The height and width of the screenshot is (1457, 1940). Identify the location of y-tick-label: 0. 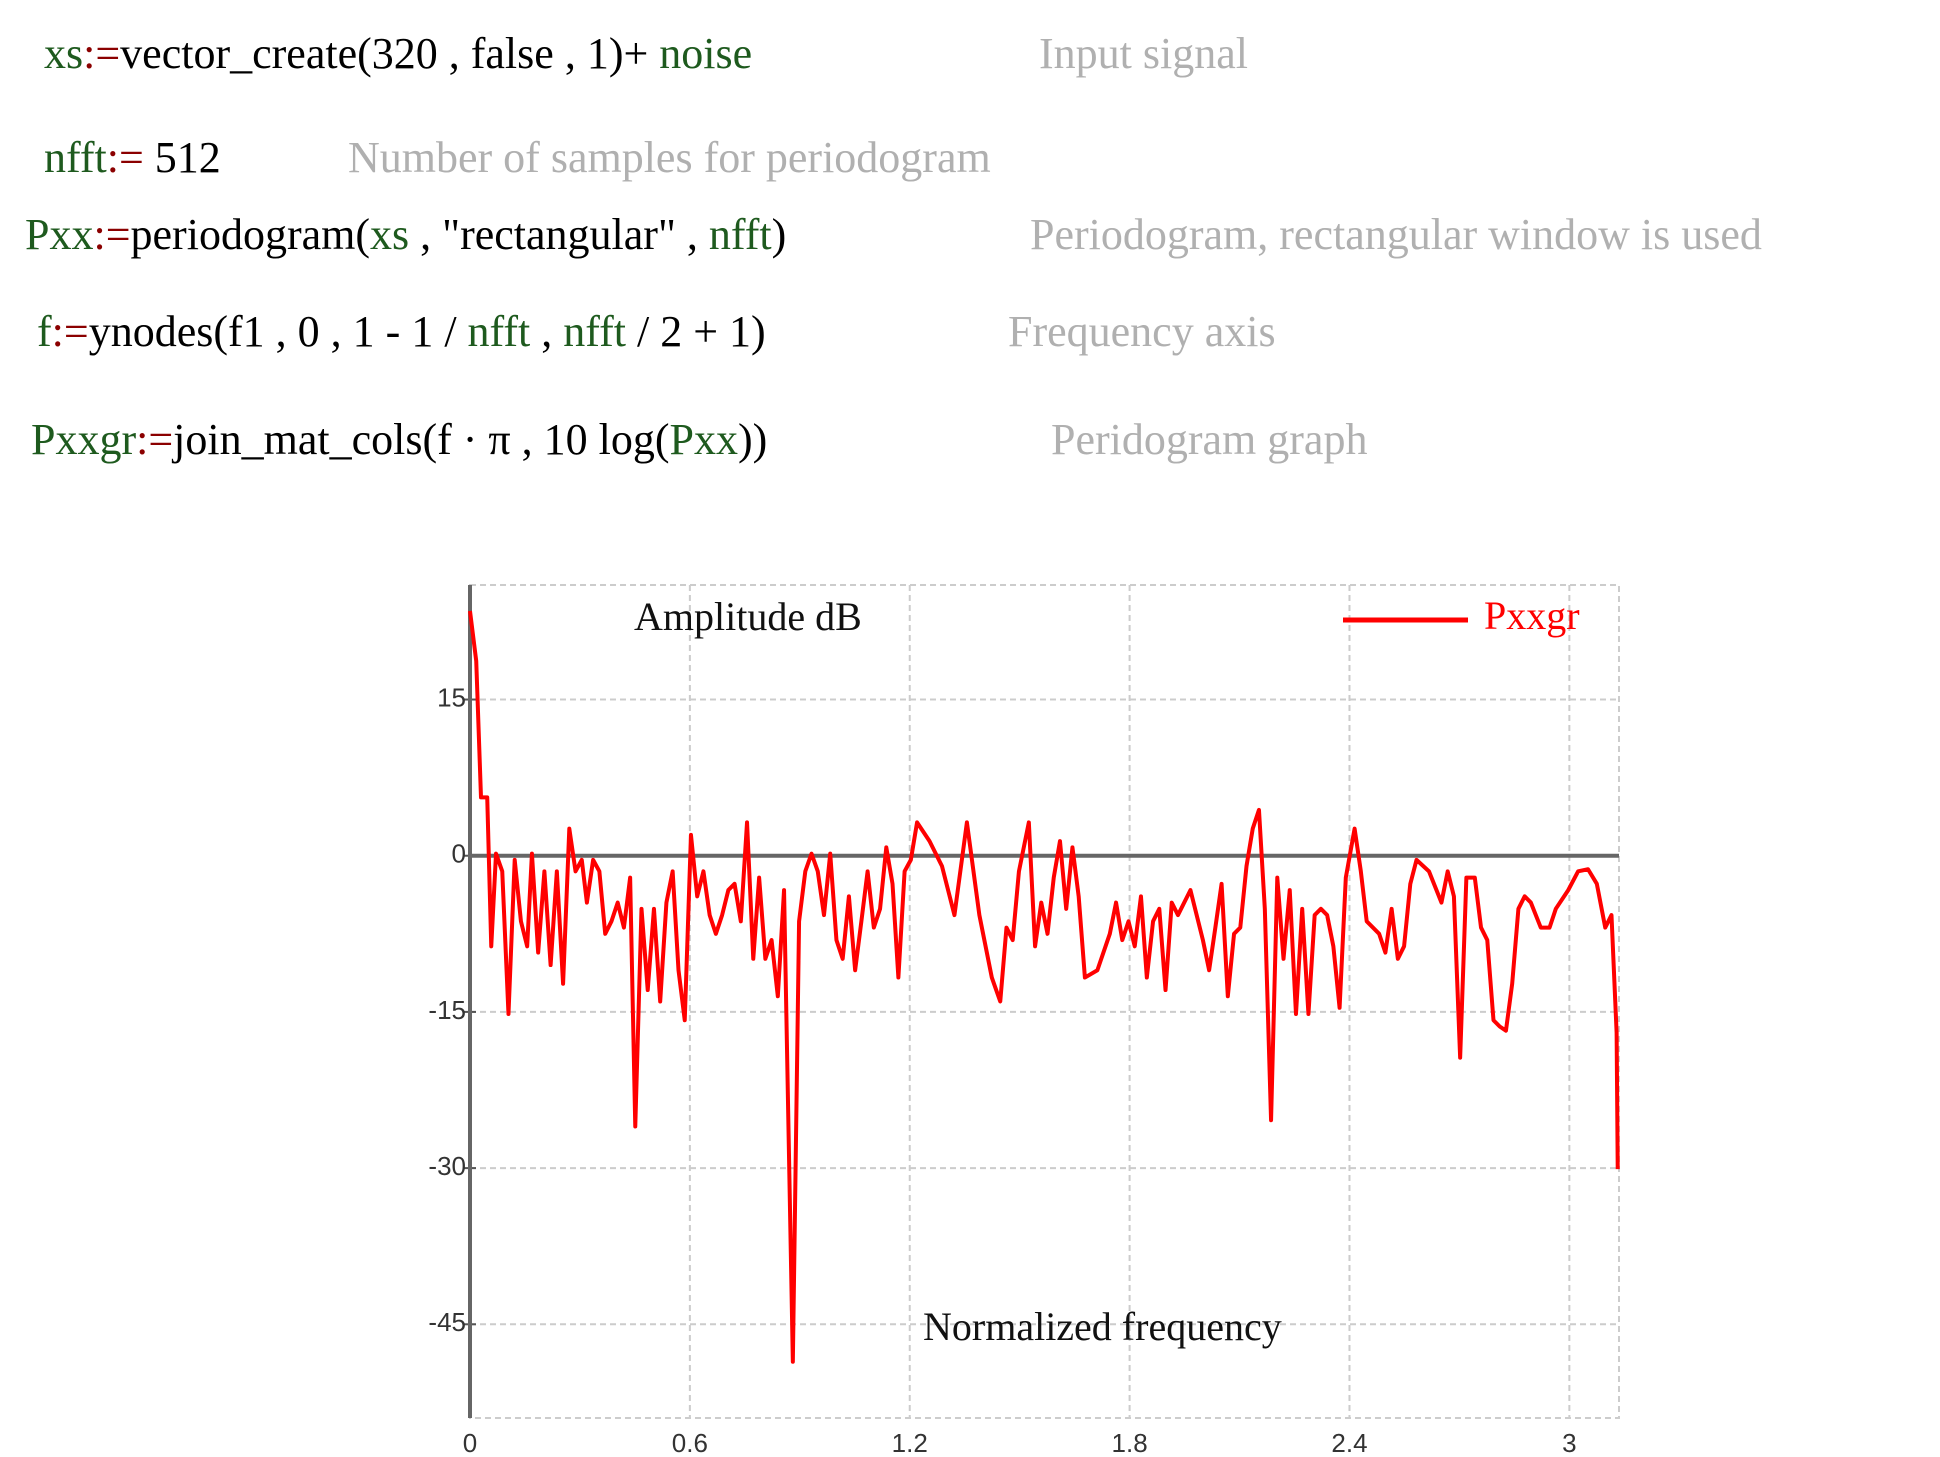
(459, 854).